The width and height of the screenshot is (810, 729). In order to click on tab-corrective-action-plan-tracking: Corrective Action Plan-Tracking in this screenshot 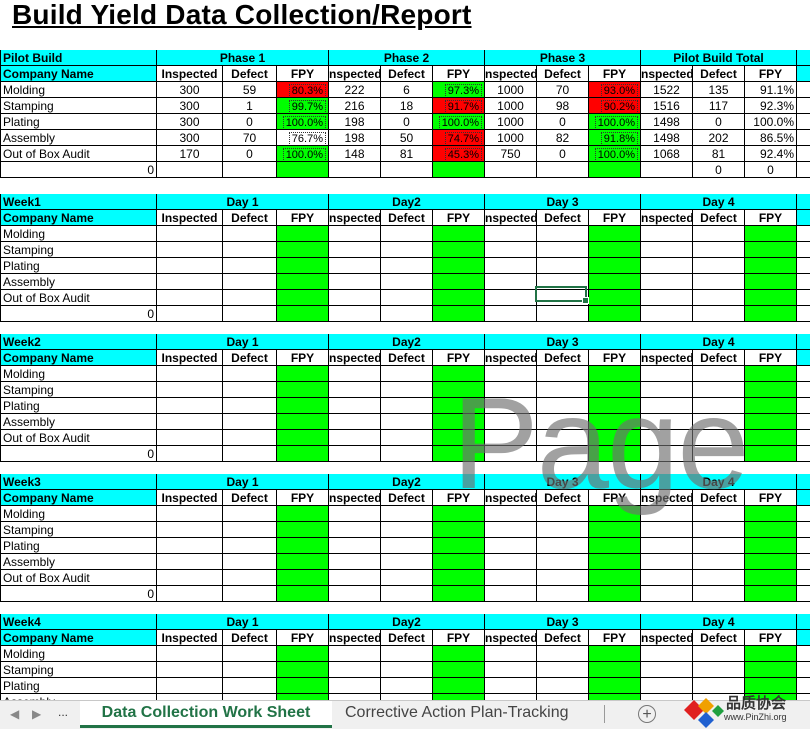, I will do `click(457, 712)`.